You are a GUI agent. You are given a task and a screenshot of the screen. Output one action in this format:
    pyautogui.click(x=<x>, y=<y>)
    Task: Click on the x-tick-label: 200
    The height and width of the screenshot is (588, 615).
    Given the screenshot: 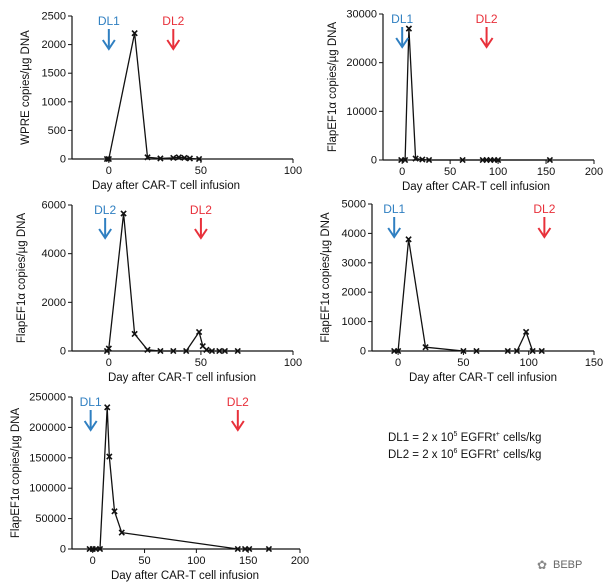 What is the action you would take?
    pyautogui.click(x=300, y=561)
    